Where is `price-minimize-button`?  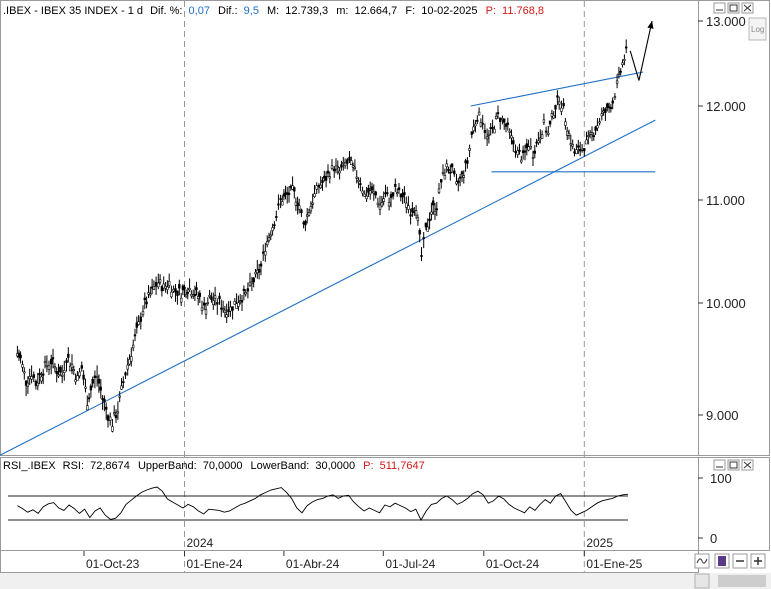
price-minimize-button is located at coordinates (719, 8).